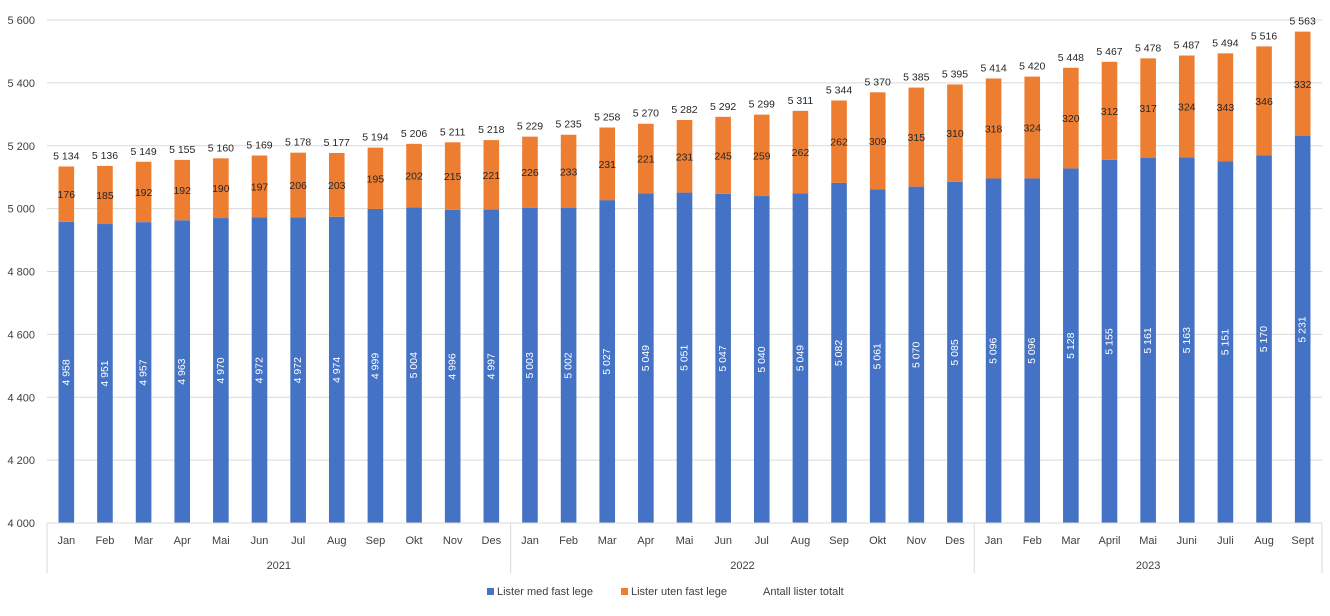 The image size is (1330, 616). I want to click on data-label-antall-lister-totalt: 5 385, so click(916, 78).